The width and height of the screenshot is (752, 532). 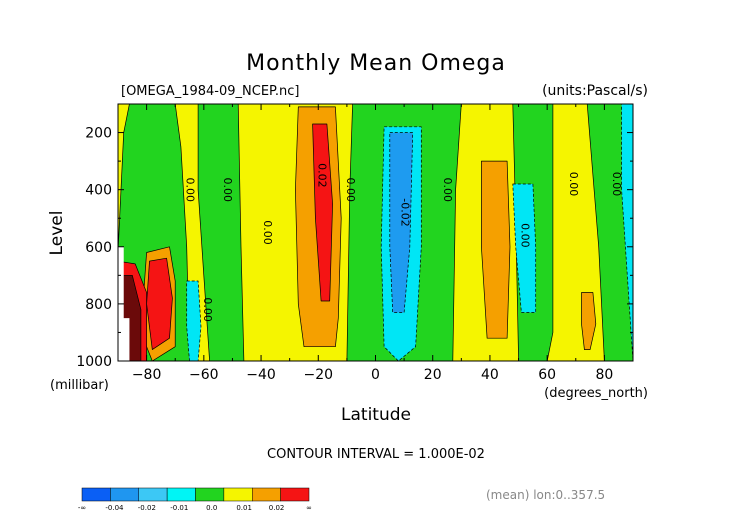 What do you see at coordinates (244, 508) in the screenshot?
I see `colorbar-label: 0.01` at bounding box center [244, 508].